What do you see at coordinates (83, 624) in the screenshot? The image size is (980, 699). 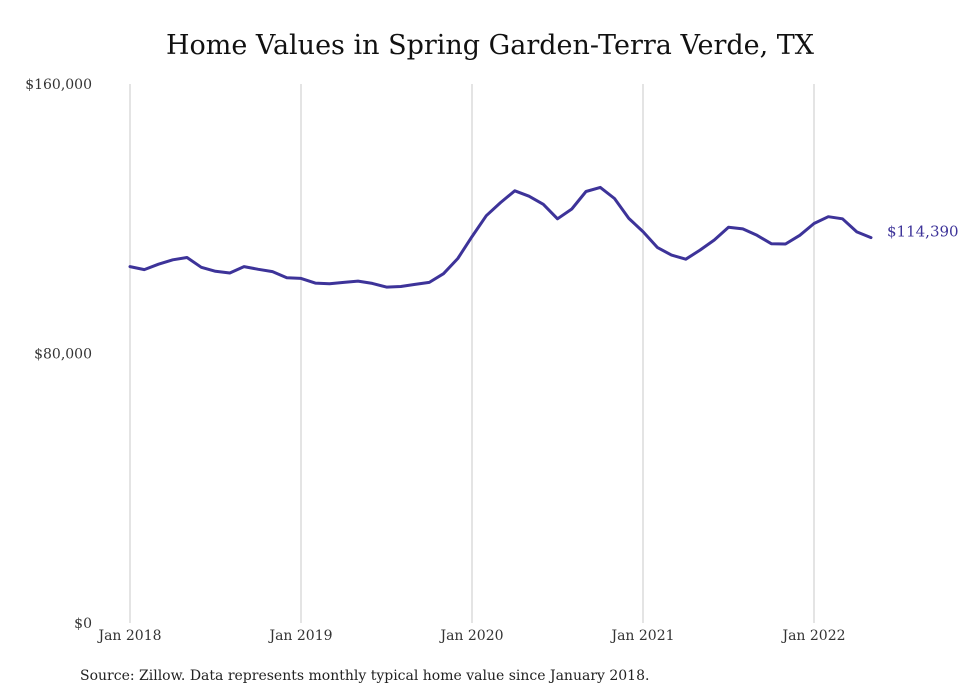 I see `y-tick-label: $0` at bounding box center [83, 624].